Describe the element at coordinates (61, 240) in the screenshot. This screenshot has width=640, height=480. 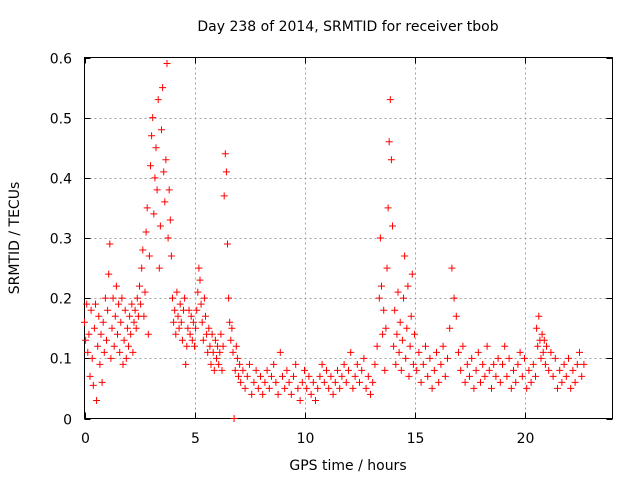
I see `y-tick-label: 0.3` at that location.